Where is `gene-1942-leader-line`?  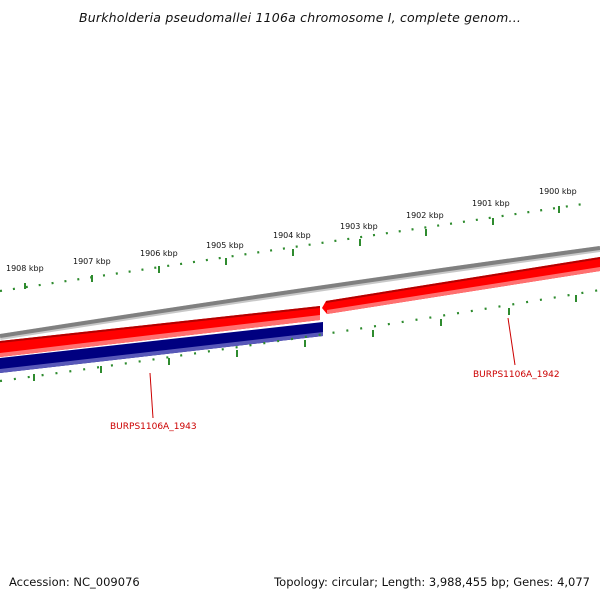 gene-1942-leader-line is located at coordinates (511, 341).